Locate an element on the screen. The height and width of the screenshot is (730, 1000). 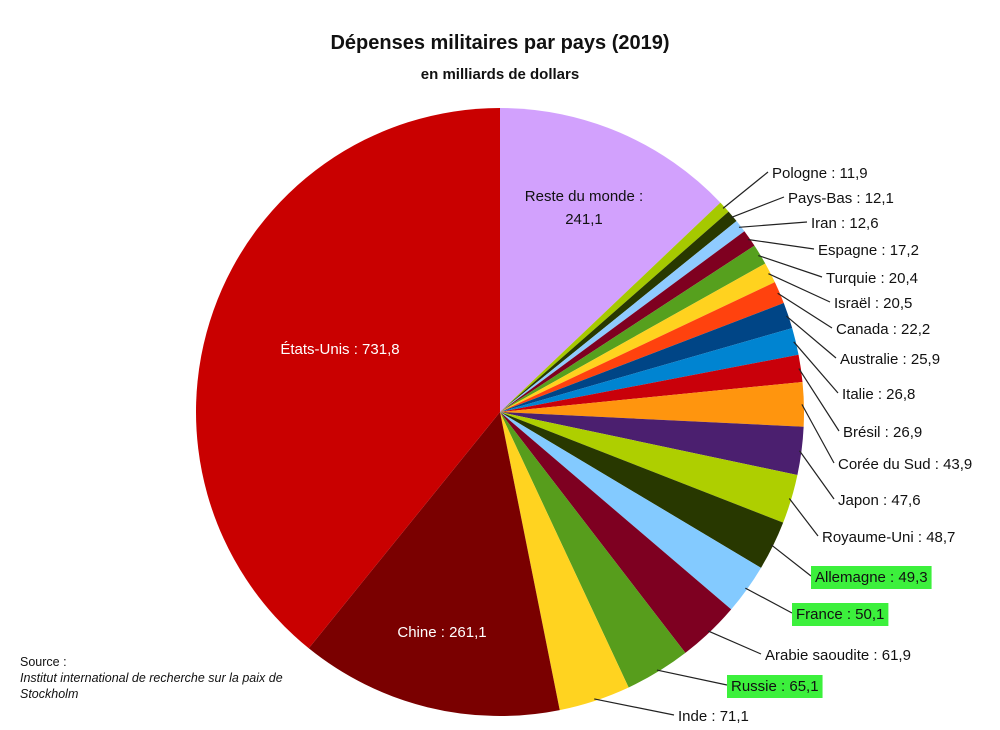
chart-title: Dépenses militaires par pays (2019) is located at coordinates (500, 43).